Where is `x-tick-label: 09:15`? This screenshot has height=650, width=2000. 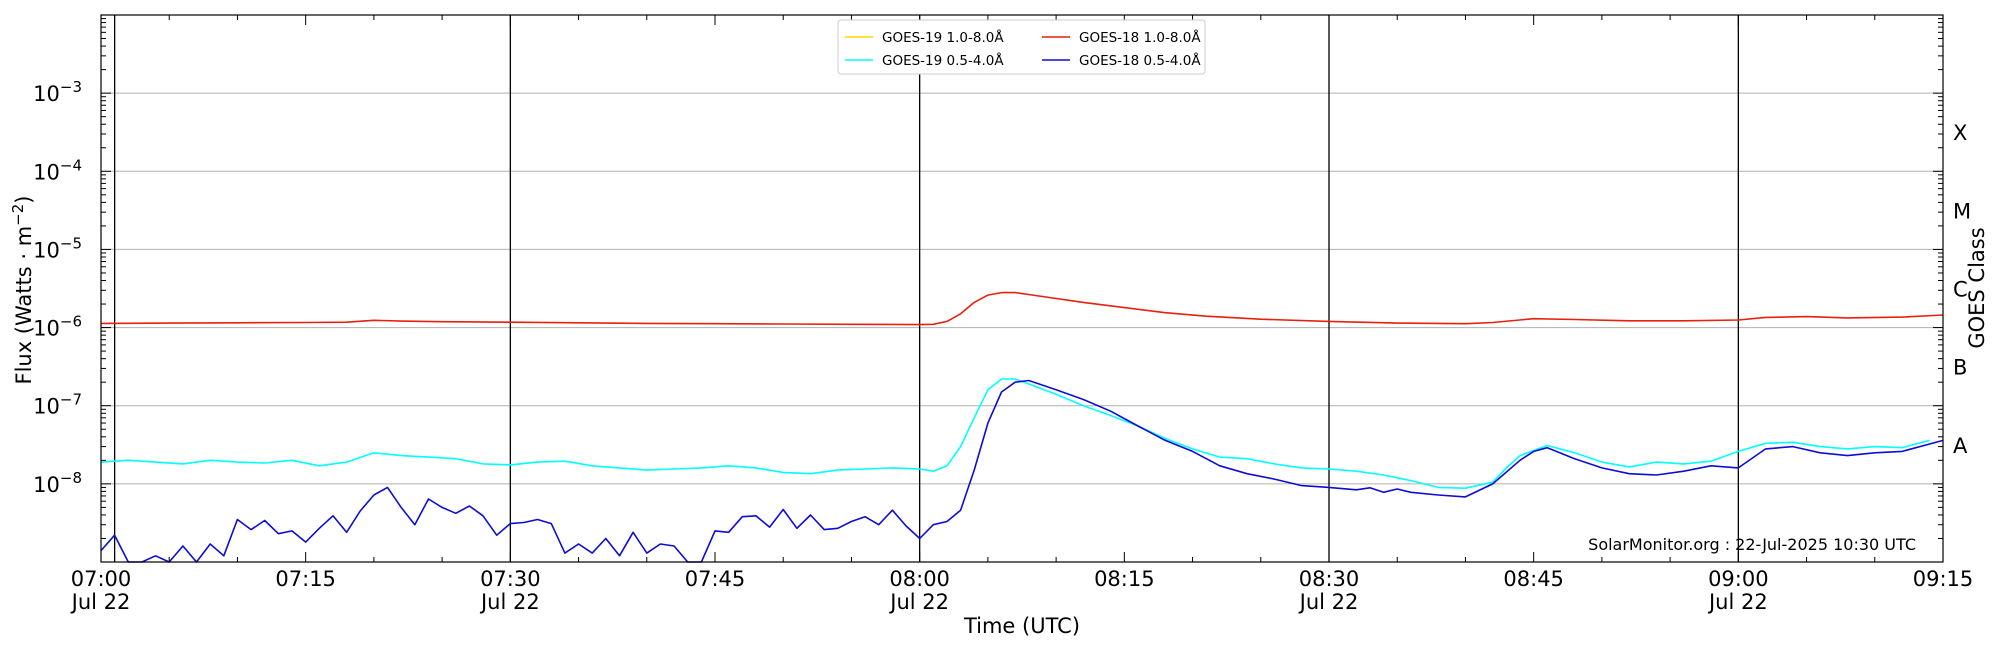
x-tick-label: 09:15 is located at coordinates (1943, 579).